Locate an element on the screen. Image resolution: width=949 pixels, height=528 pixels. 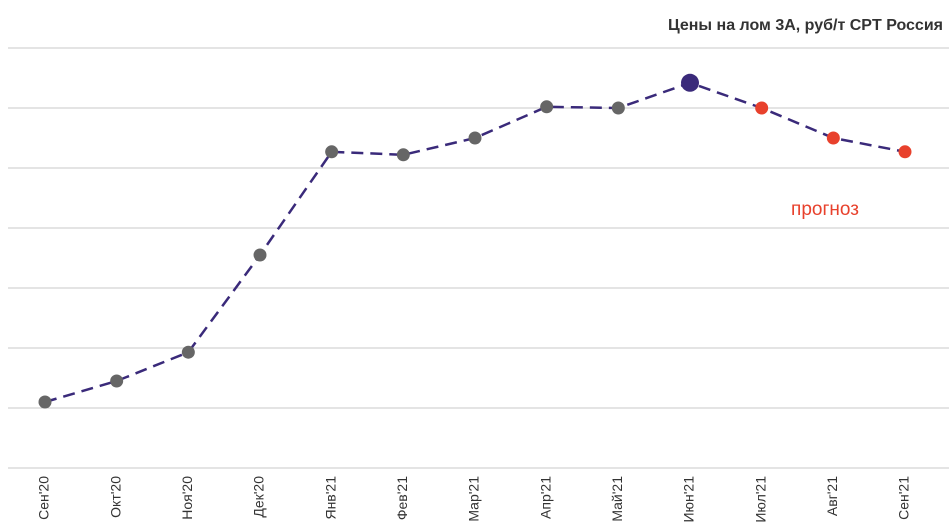
x-tick-label: Сен'20 is located at coordinates (44, 498).